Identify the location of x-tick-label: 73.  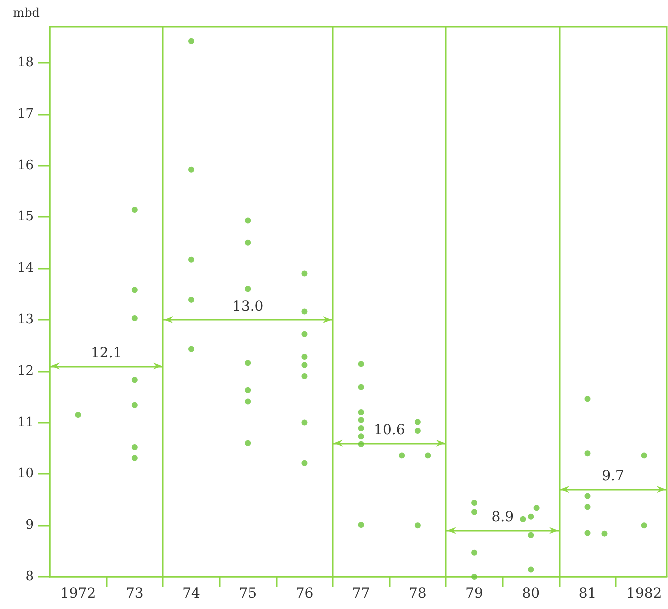
(135, 594).